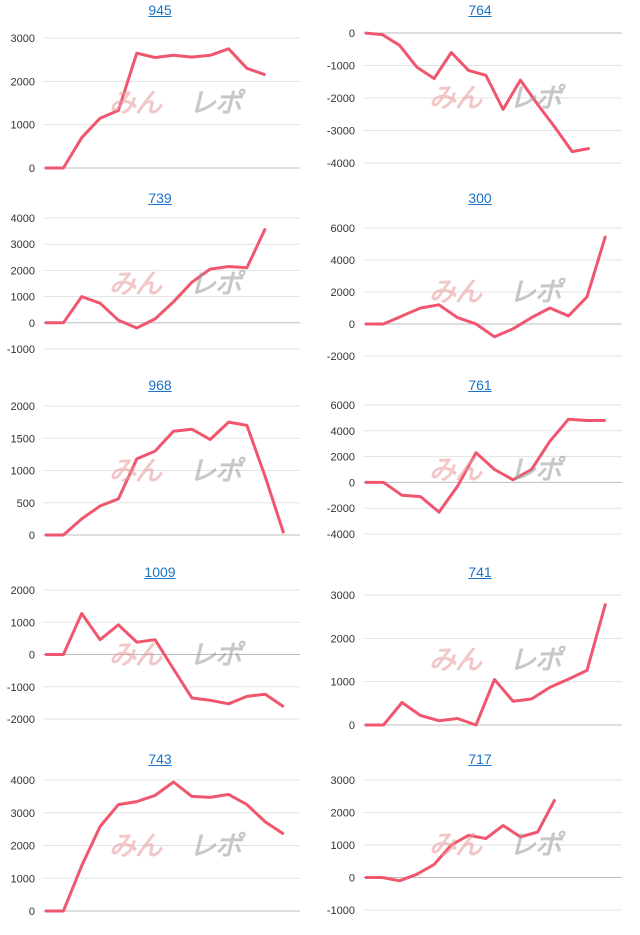 This screenshot has width=640, height=935. I want to click on chart-panel-761: 761 -4000 -2000 0 2000 4000 6000 みん レポ, so click(480, 468).